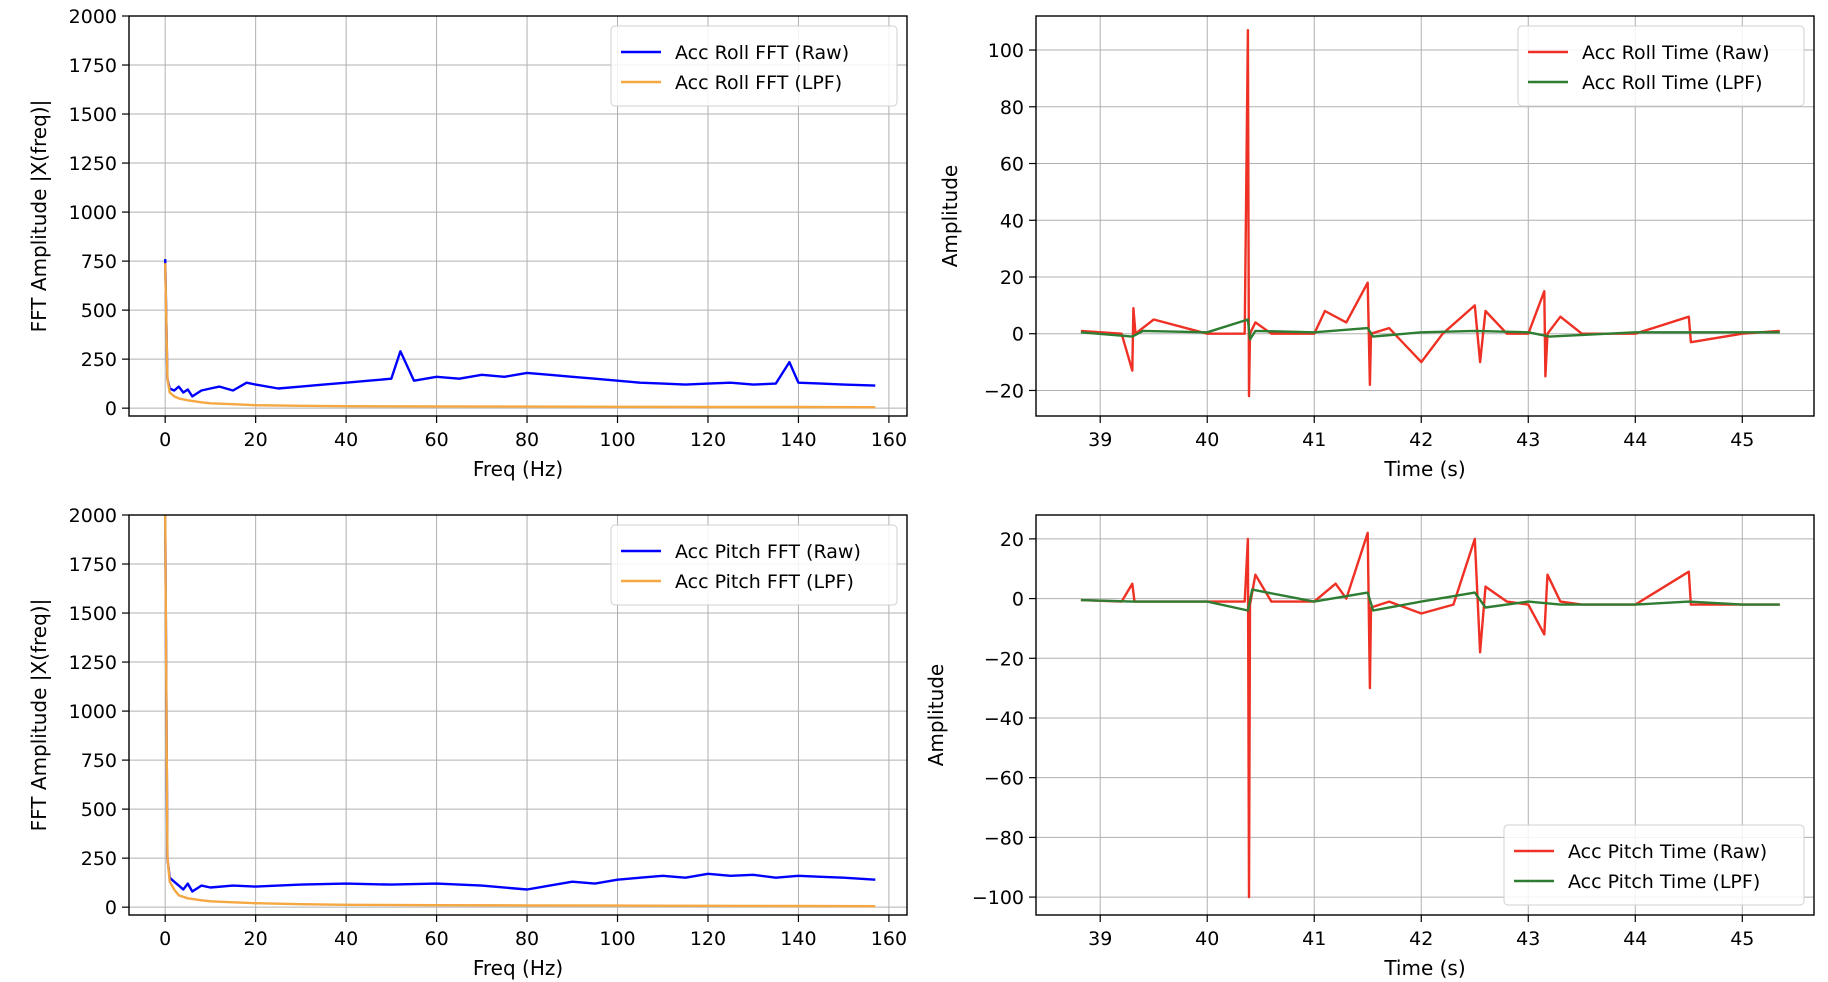  Describe the element at coordinates (1004, 779) in the screenshot. I see `y-tick-label: −60` at that location.